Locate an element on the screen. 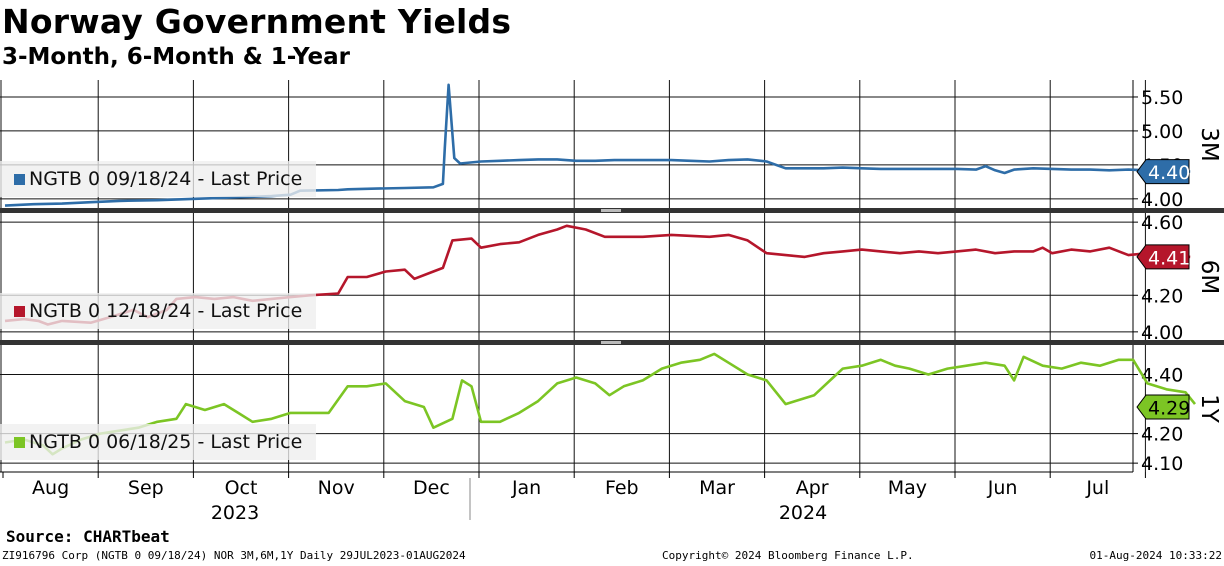 This screenshot has height=566, width=1224. x-tick-label: Mar is located at coordinates (717, 488).